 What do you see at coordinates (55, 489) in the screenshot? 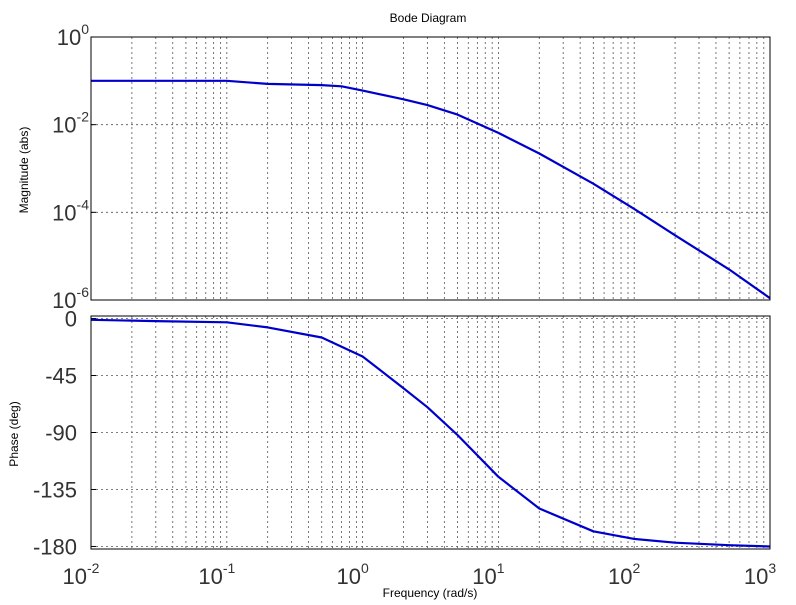
I see `phase-y-tick-label: -135` at bounding box center [55, 489].